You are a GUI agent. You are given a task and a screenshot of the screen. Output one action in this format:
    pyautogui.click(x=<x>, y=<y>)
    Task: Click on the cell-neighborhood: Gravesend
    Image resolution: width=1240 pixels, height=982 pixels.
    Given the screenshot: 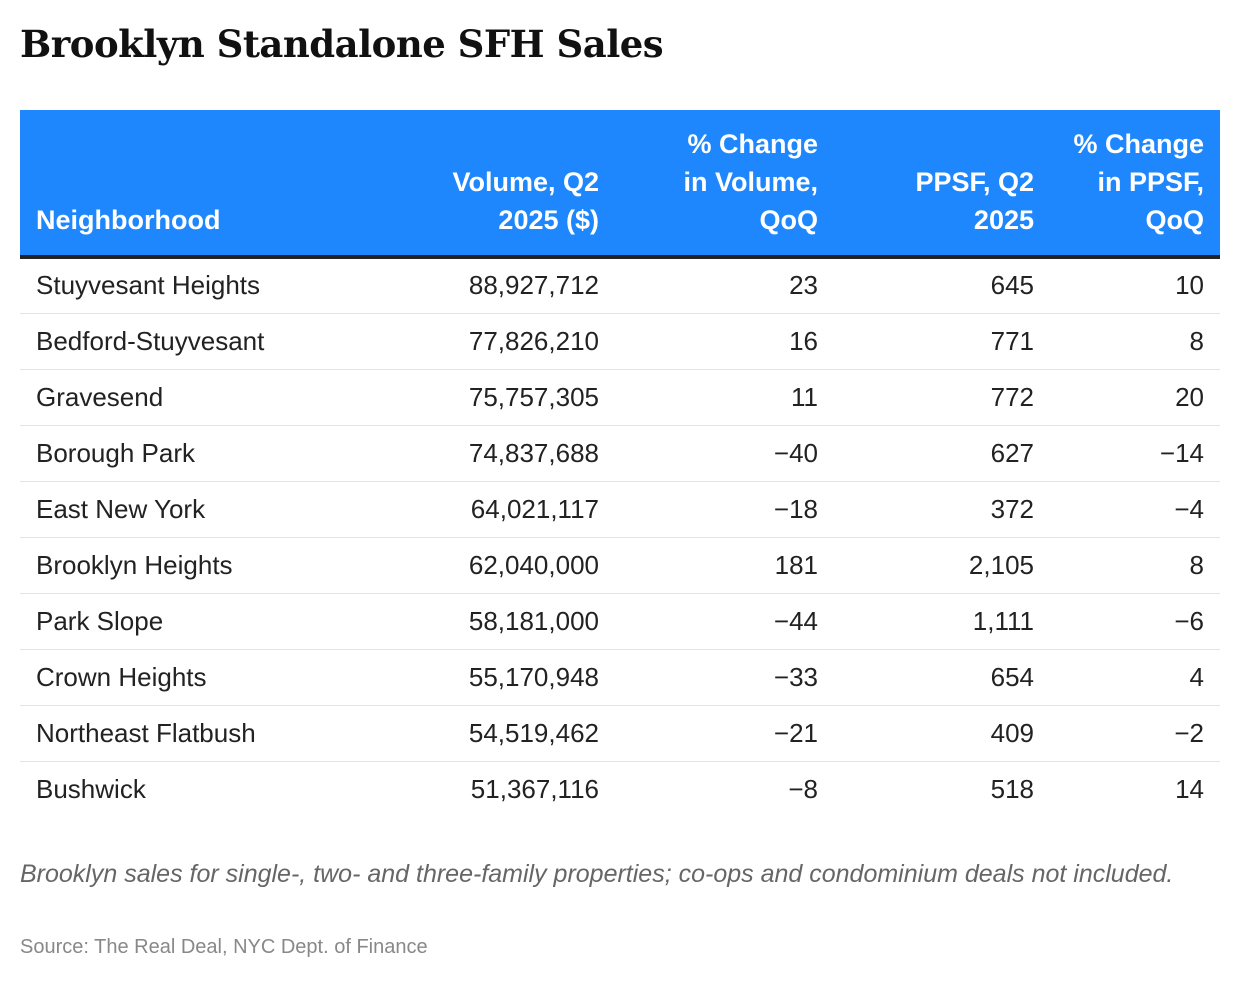 What is the action you would take?
    pyautogui.click(x=208, y=397)
    